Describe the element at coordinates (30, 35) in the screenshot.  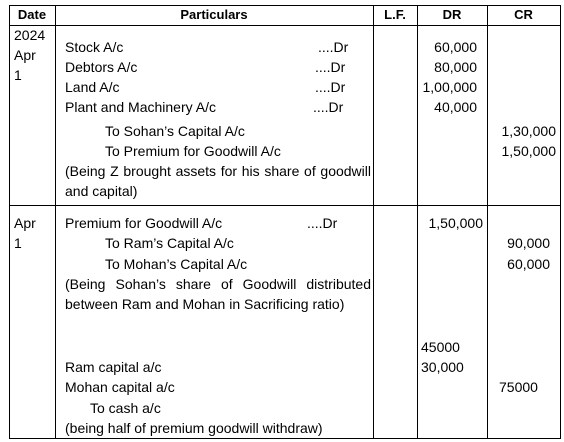
I see `entry1-date-year: 2024` at that location.